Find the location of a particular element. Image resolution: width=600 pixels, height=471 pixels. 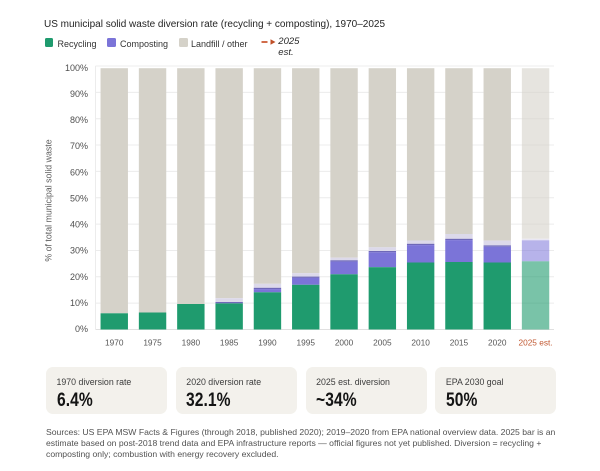

svg-text: 2020 is located at coordinates (497, 343).